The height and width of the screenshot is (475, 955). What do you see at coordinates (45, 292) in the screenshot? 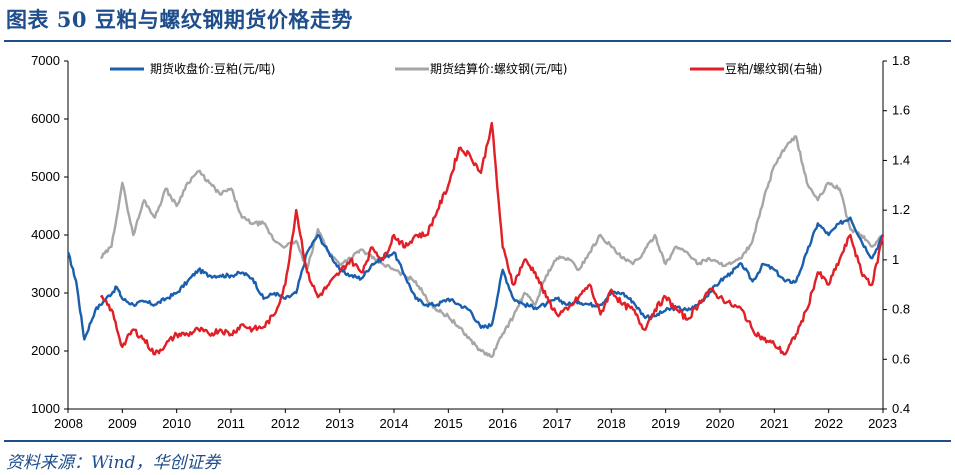
I see `left-tick-label: 3000` at bounding box center [45, 292].